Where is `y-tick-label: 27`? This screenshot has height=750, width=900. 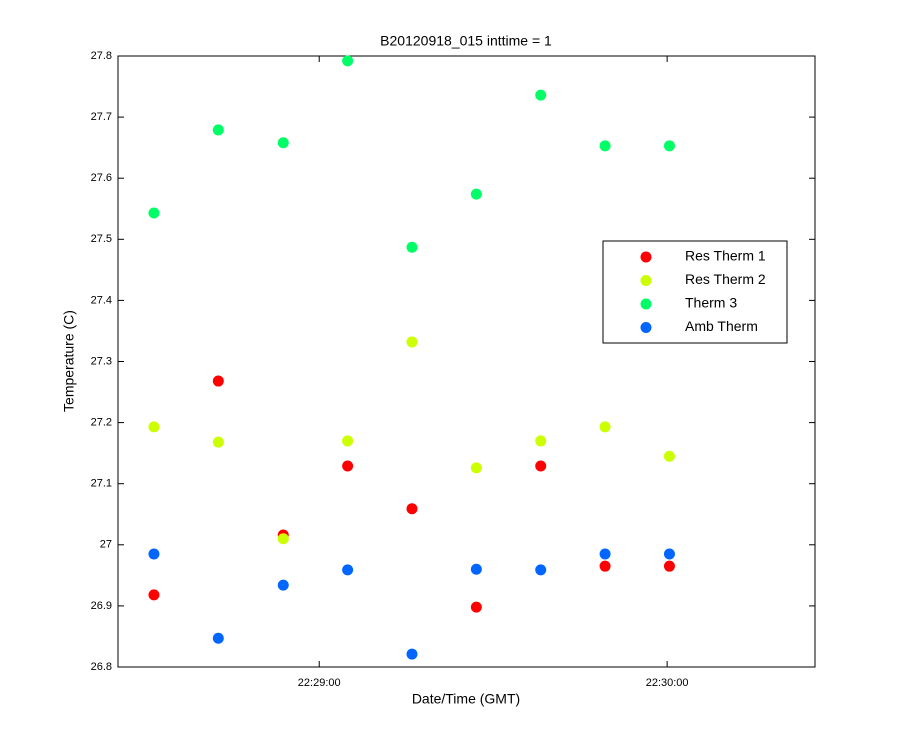 y-tick-label: 27 is located at coordinates (106, 545).